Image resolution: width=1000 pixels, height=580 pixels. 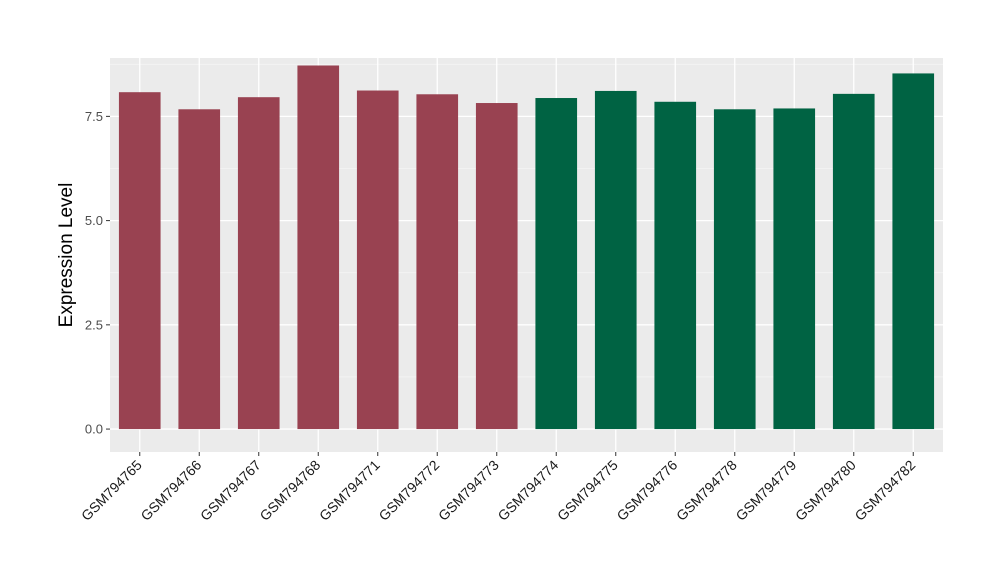 I want to click on x-tick-label: GSM794771, so click(x=349, y=490).